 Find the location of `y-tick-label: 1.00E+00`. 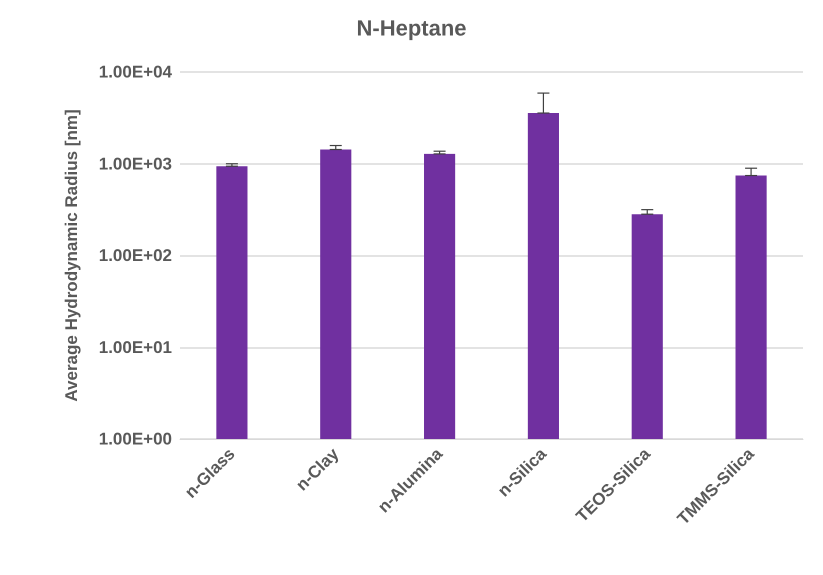

y-tick-label: 1.00E+00 is located at coordinates (135, 439).